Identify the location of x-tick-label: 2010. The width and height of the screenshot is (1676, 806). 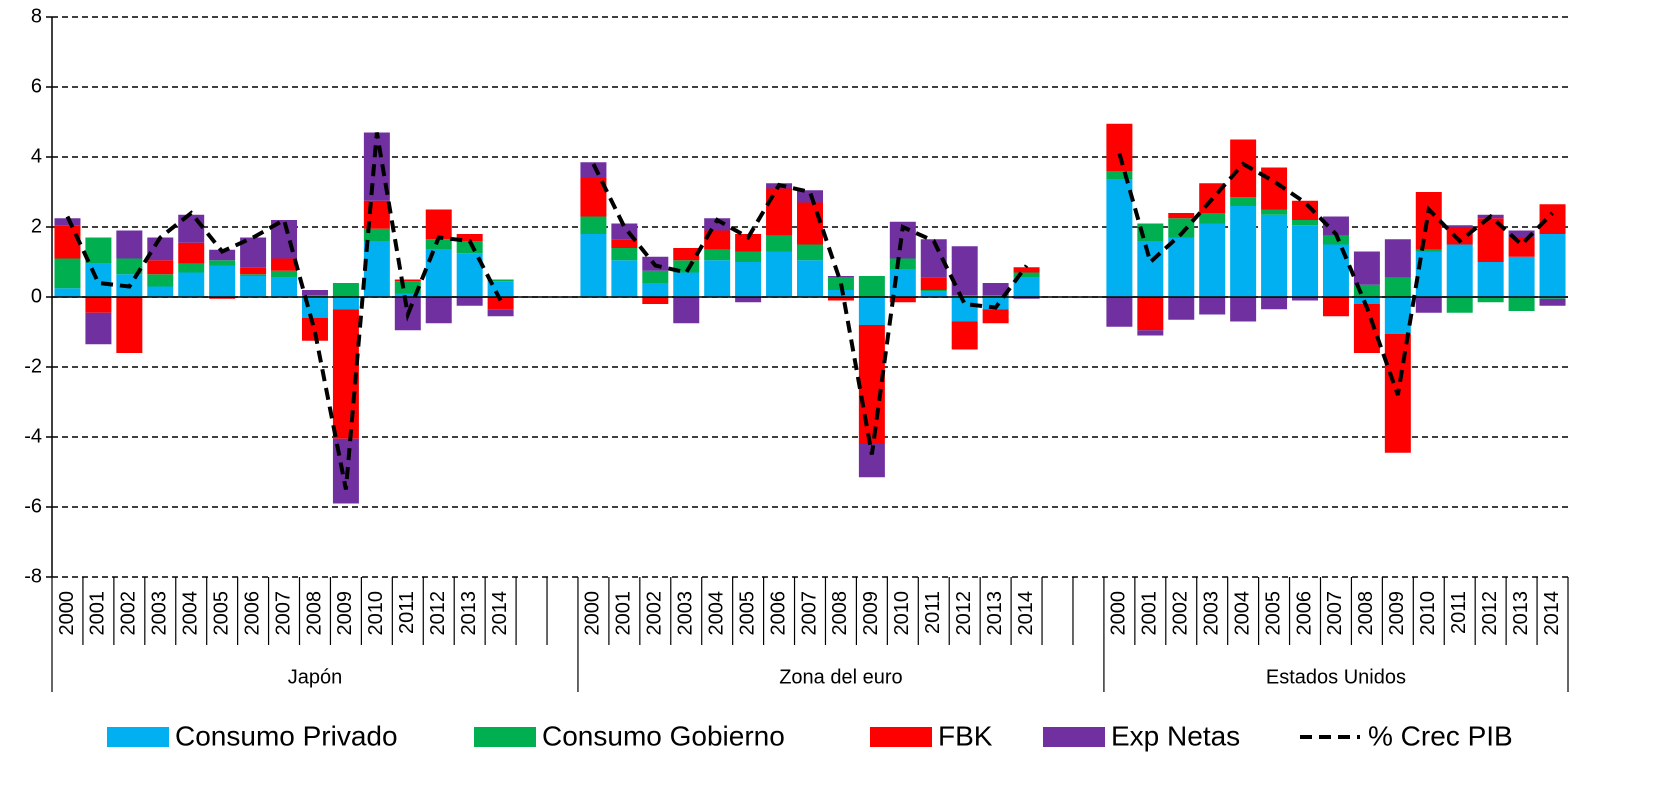
(1428, 613).